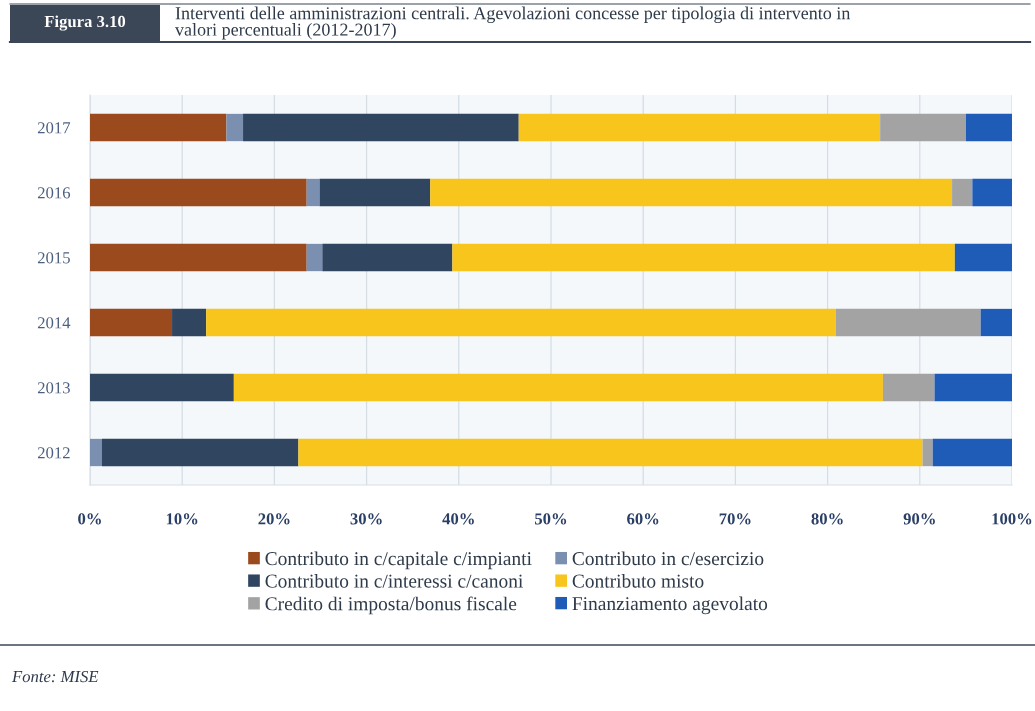 This screenshot has width=1035, height=711. Describe the element at coordinates (274, 519) in the screenshot. I see `x-tick-label: 20%` at that location.